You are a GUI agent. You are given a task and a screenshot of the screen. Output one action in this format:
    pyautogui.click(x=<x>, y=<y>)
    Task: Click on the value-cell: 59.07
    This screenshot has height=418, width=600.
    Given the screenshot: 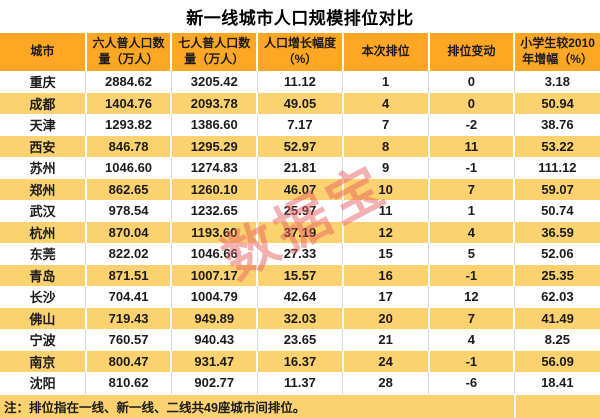 What is the action you would take?
    pyautogui.click(x=556, y=189)
    